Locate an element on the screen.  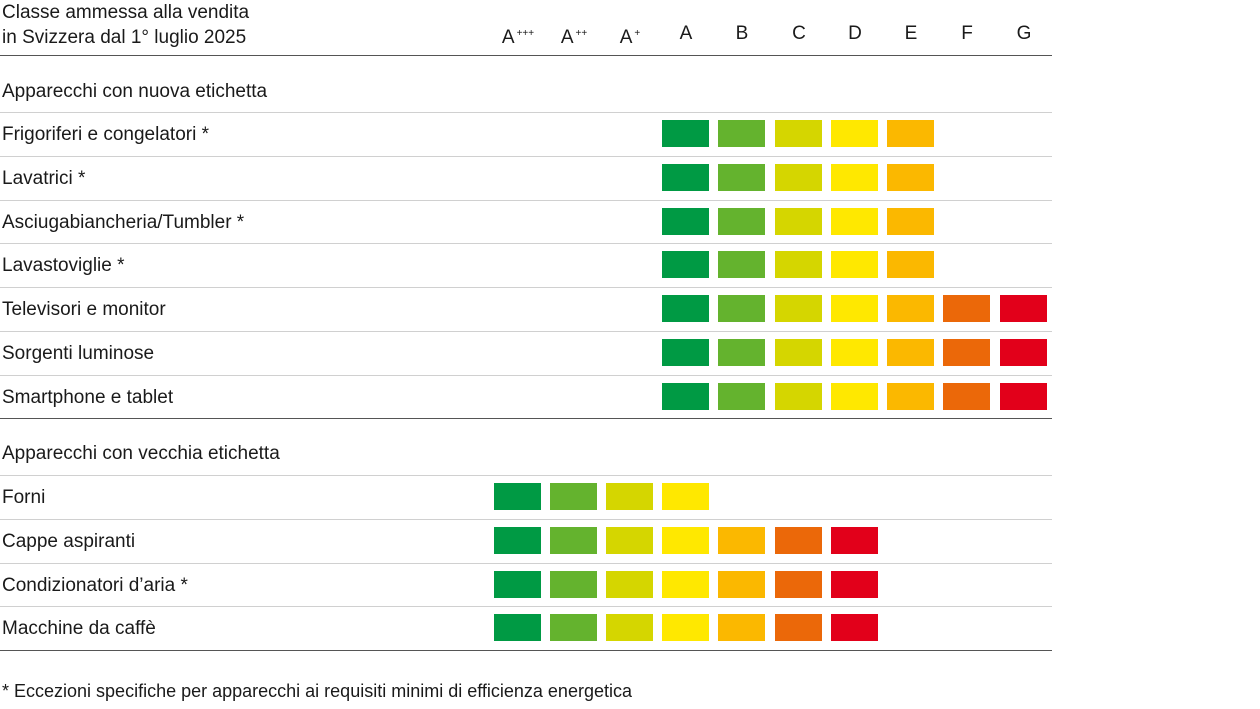
section-title: Apparecchi con nuova etichetta is located at coordinates (135, 91).